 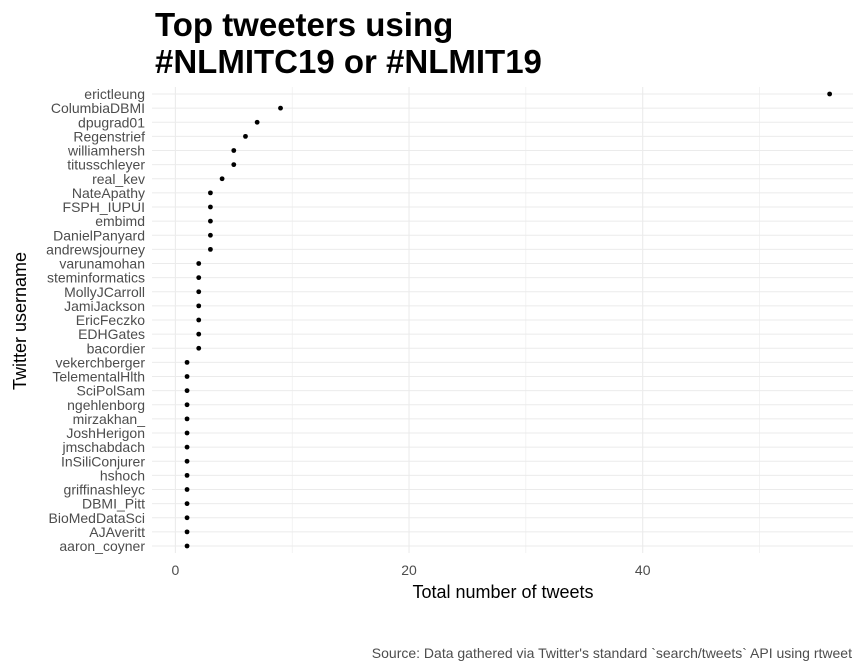 I want to click on y-tick-label: steminformatics, so click(x=96, y=278).